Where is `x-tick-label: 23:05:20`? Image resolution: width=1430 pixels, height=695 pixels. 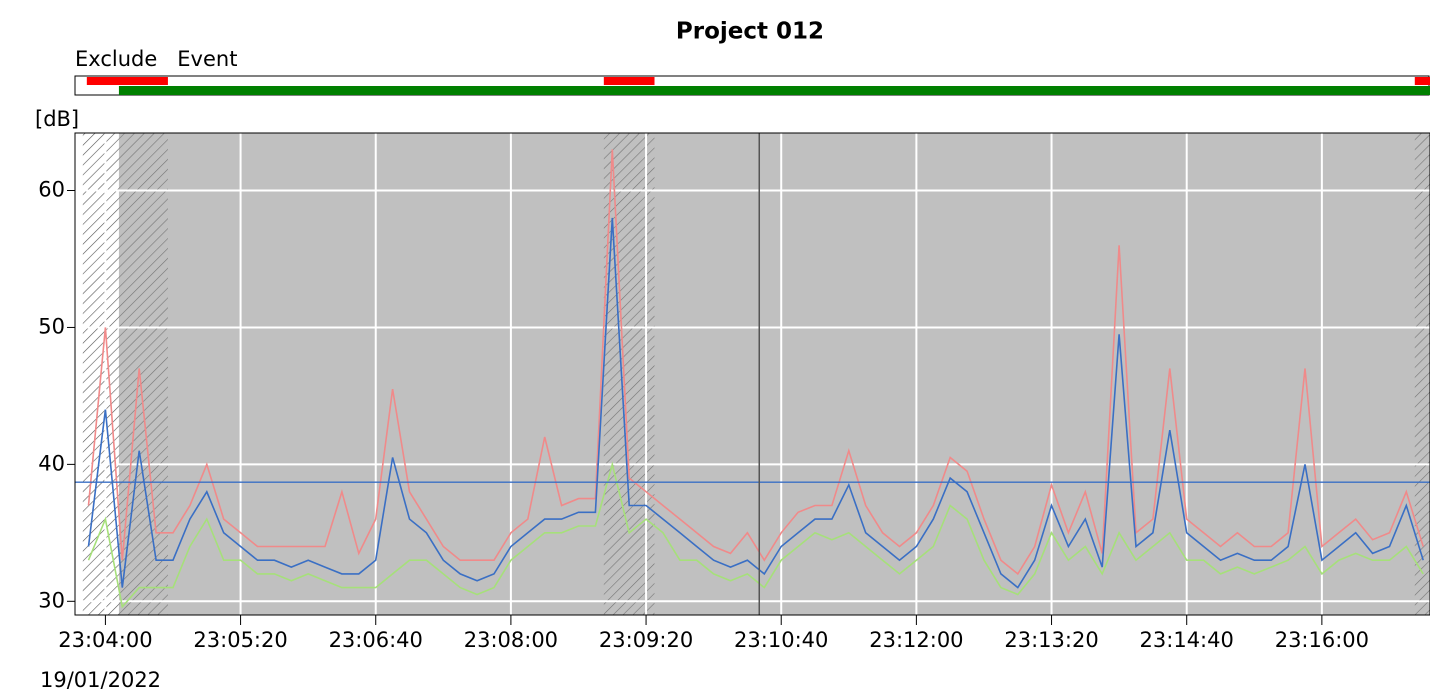
x-tick-label: 23:05:20 is located at coordinates (240, 640).